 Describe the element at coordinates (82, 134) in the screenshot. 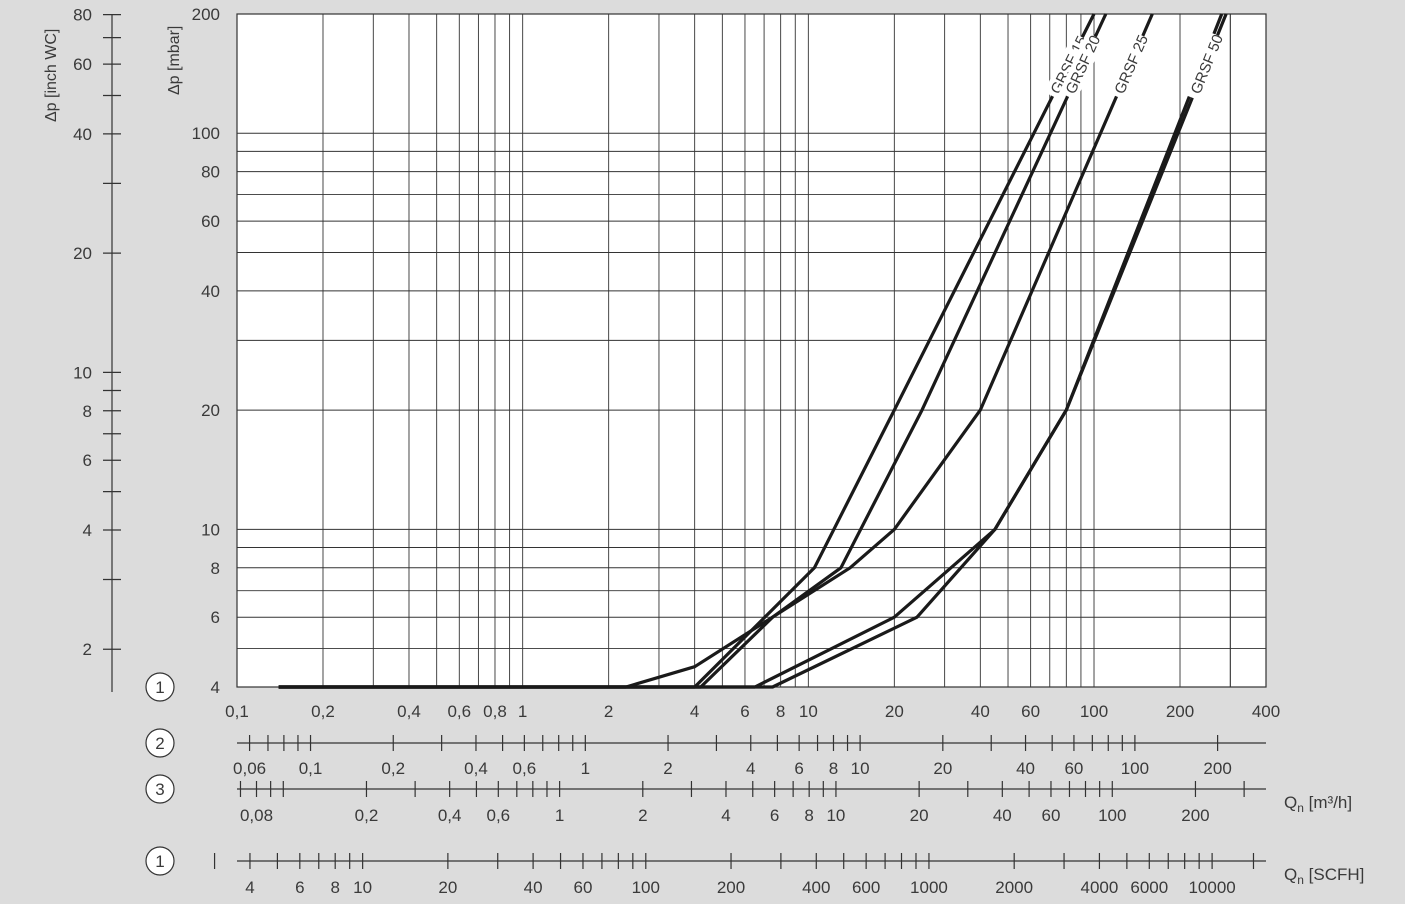

I see `y-tick-label-inch: 40` at that location.